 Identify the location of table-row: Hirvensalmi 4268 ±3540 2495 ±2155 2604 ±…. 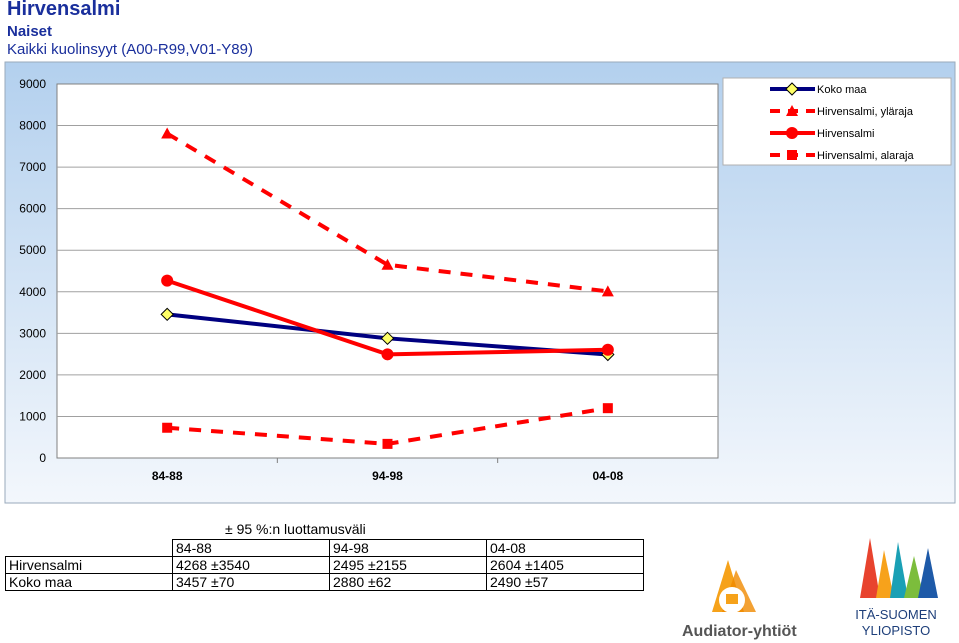
(324, 565).